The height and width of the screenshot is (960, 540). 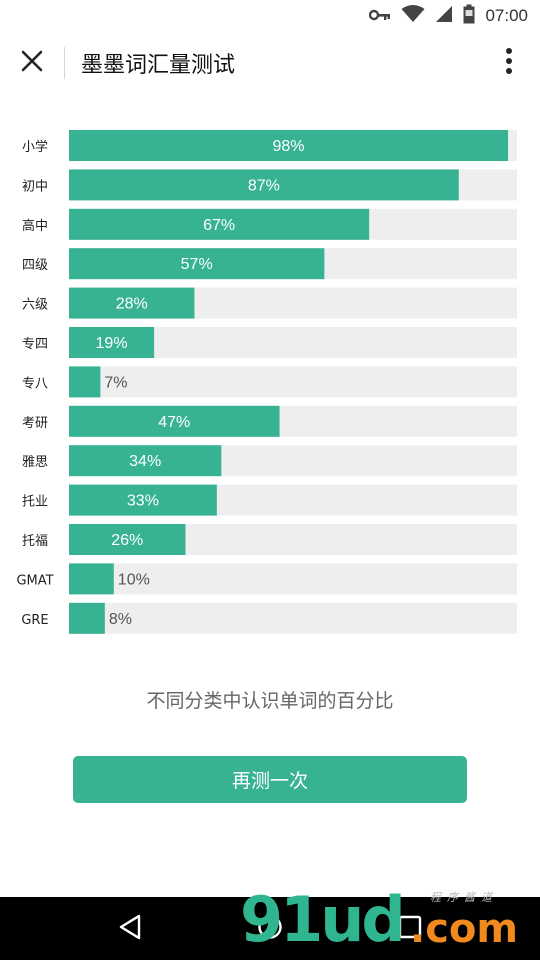 I want to click on value-label: 67%, so click(x=219, y=225).